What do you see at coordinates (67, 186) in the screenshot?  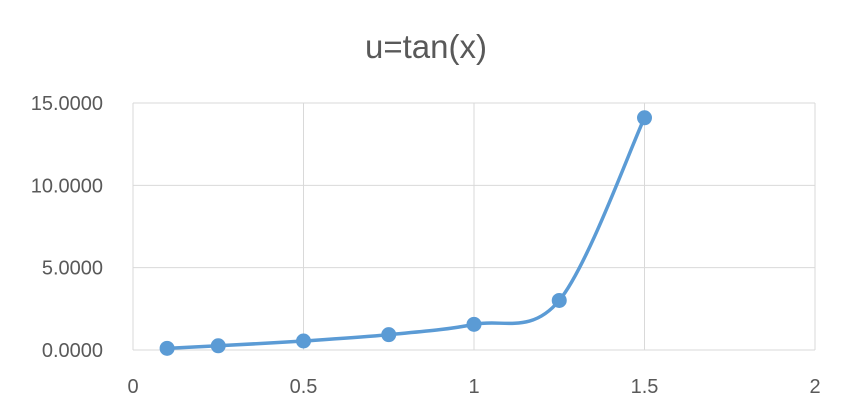 I see `y-tick-label: 10.0000` at bounding box center [67, 186].